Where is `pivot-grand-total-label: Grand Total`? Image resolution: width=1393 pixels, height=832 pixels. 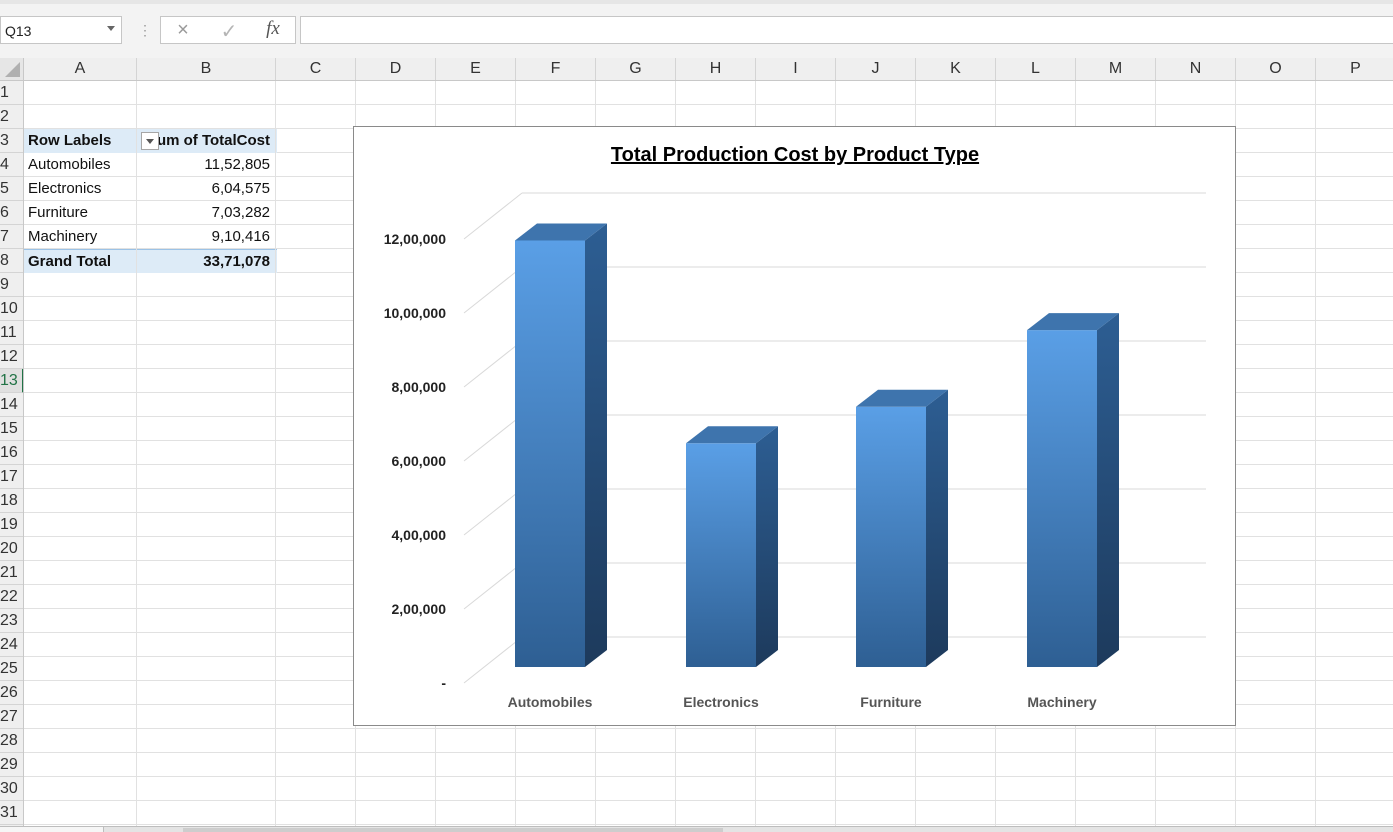 pivot-grand-total-label: Grand Total is located at coordinates (81, 261).